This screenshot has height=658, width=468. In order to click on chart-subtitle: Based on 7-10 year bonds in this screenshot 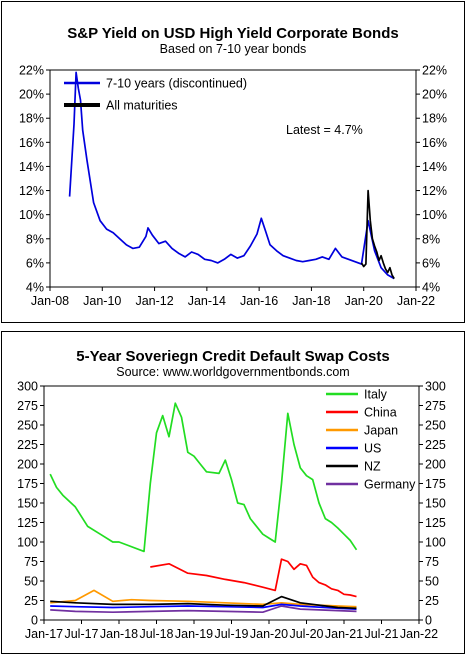, I will do `click(233, 49)`.